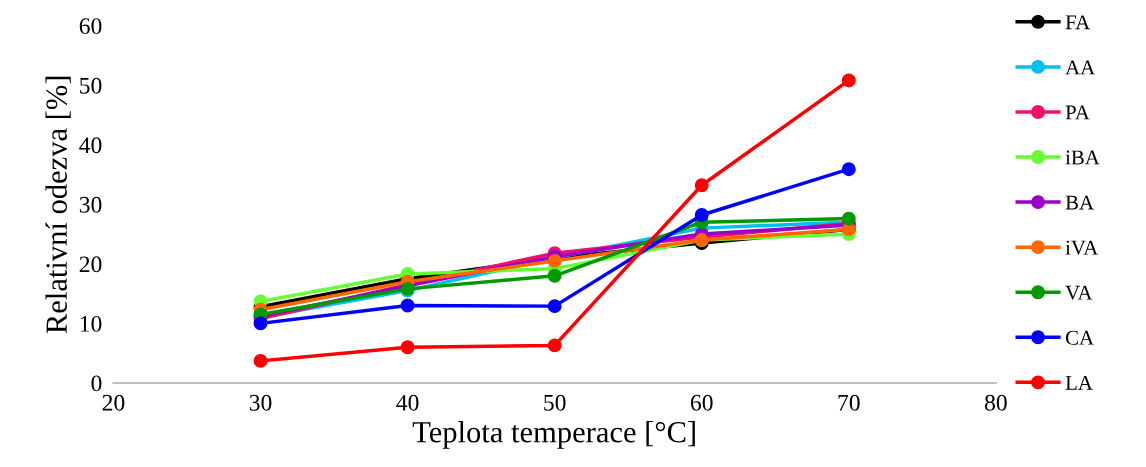  Describe the element at coordinates (1079, 382) in the screenshot. I see `legend-label: LA` at that location.